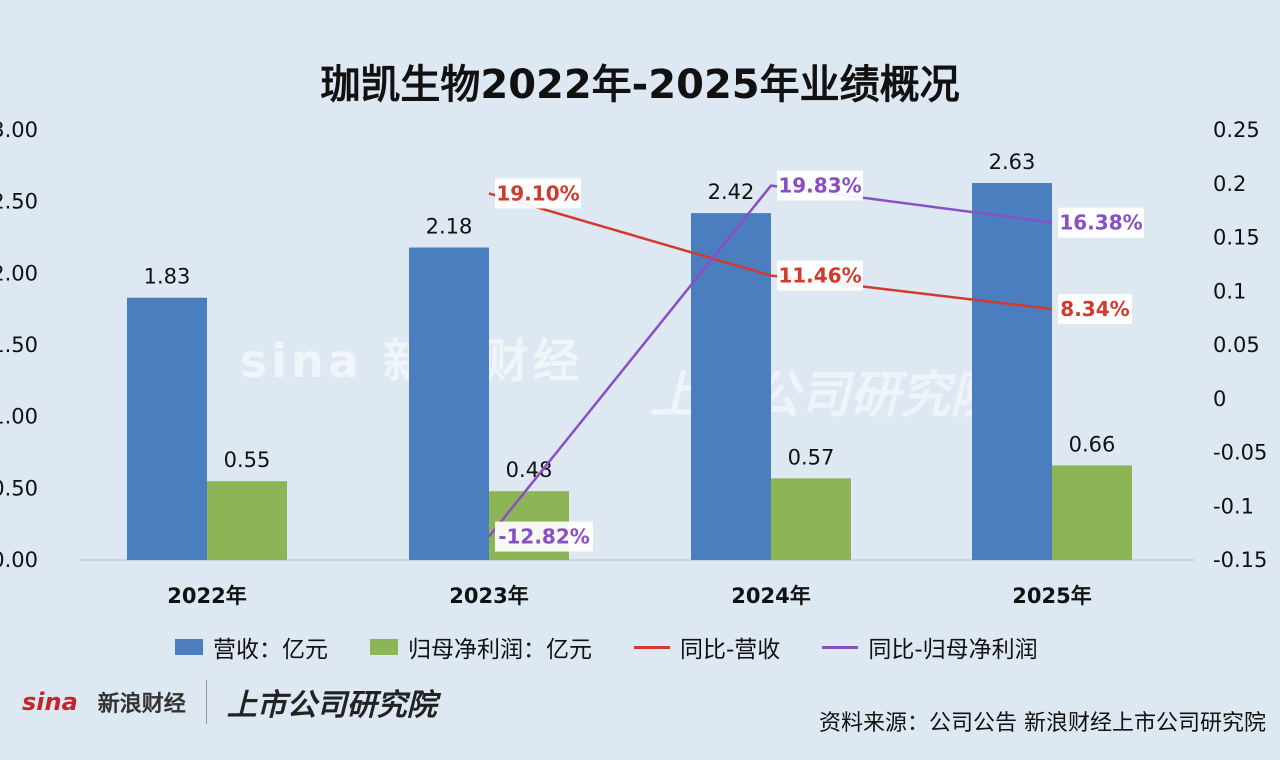  What do you see at coordinates (19, 488) in the screenshot?
I see `y-left-tick-label: 0.50` at bounding box center [19, 488].